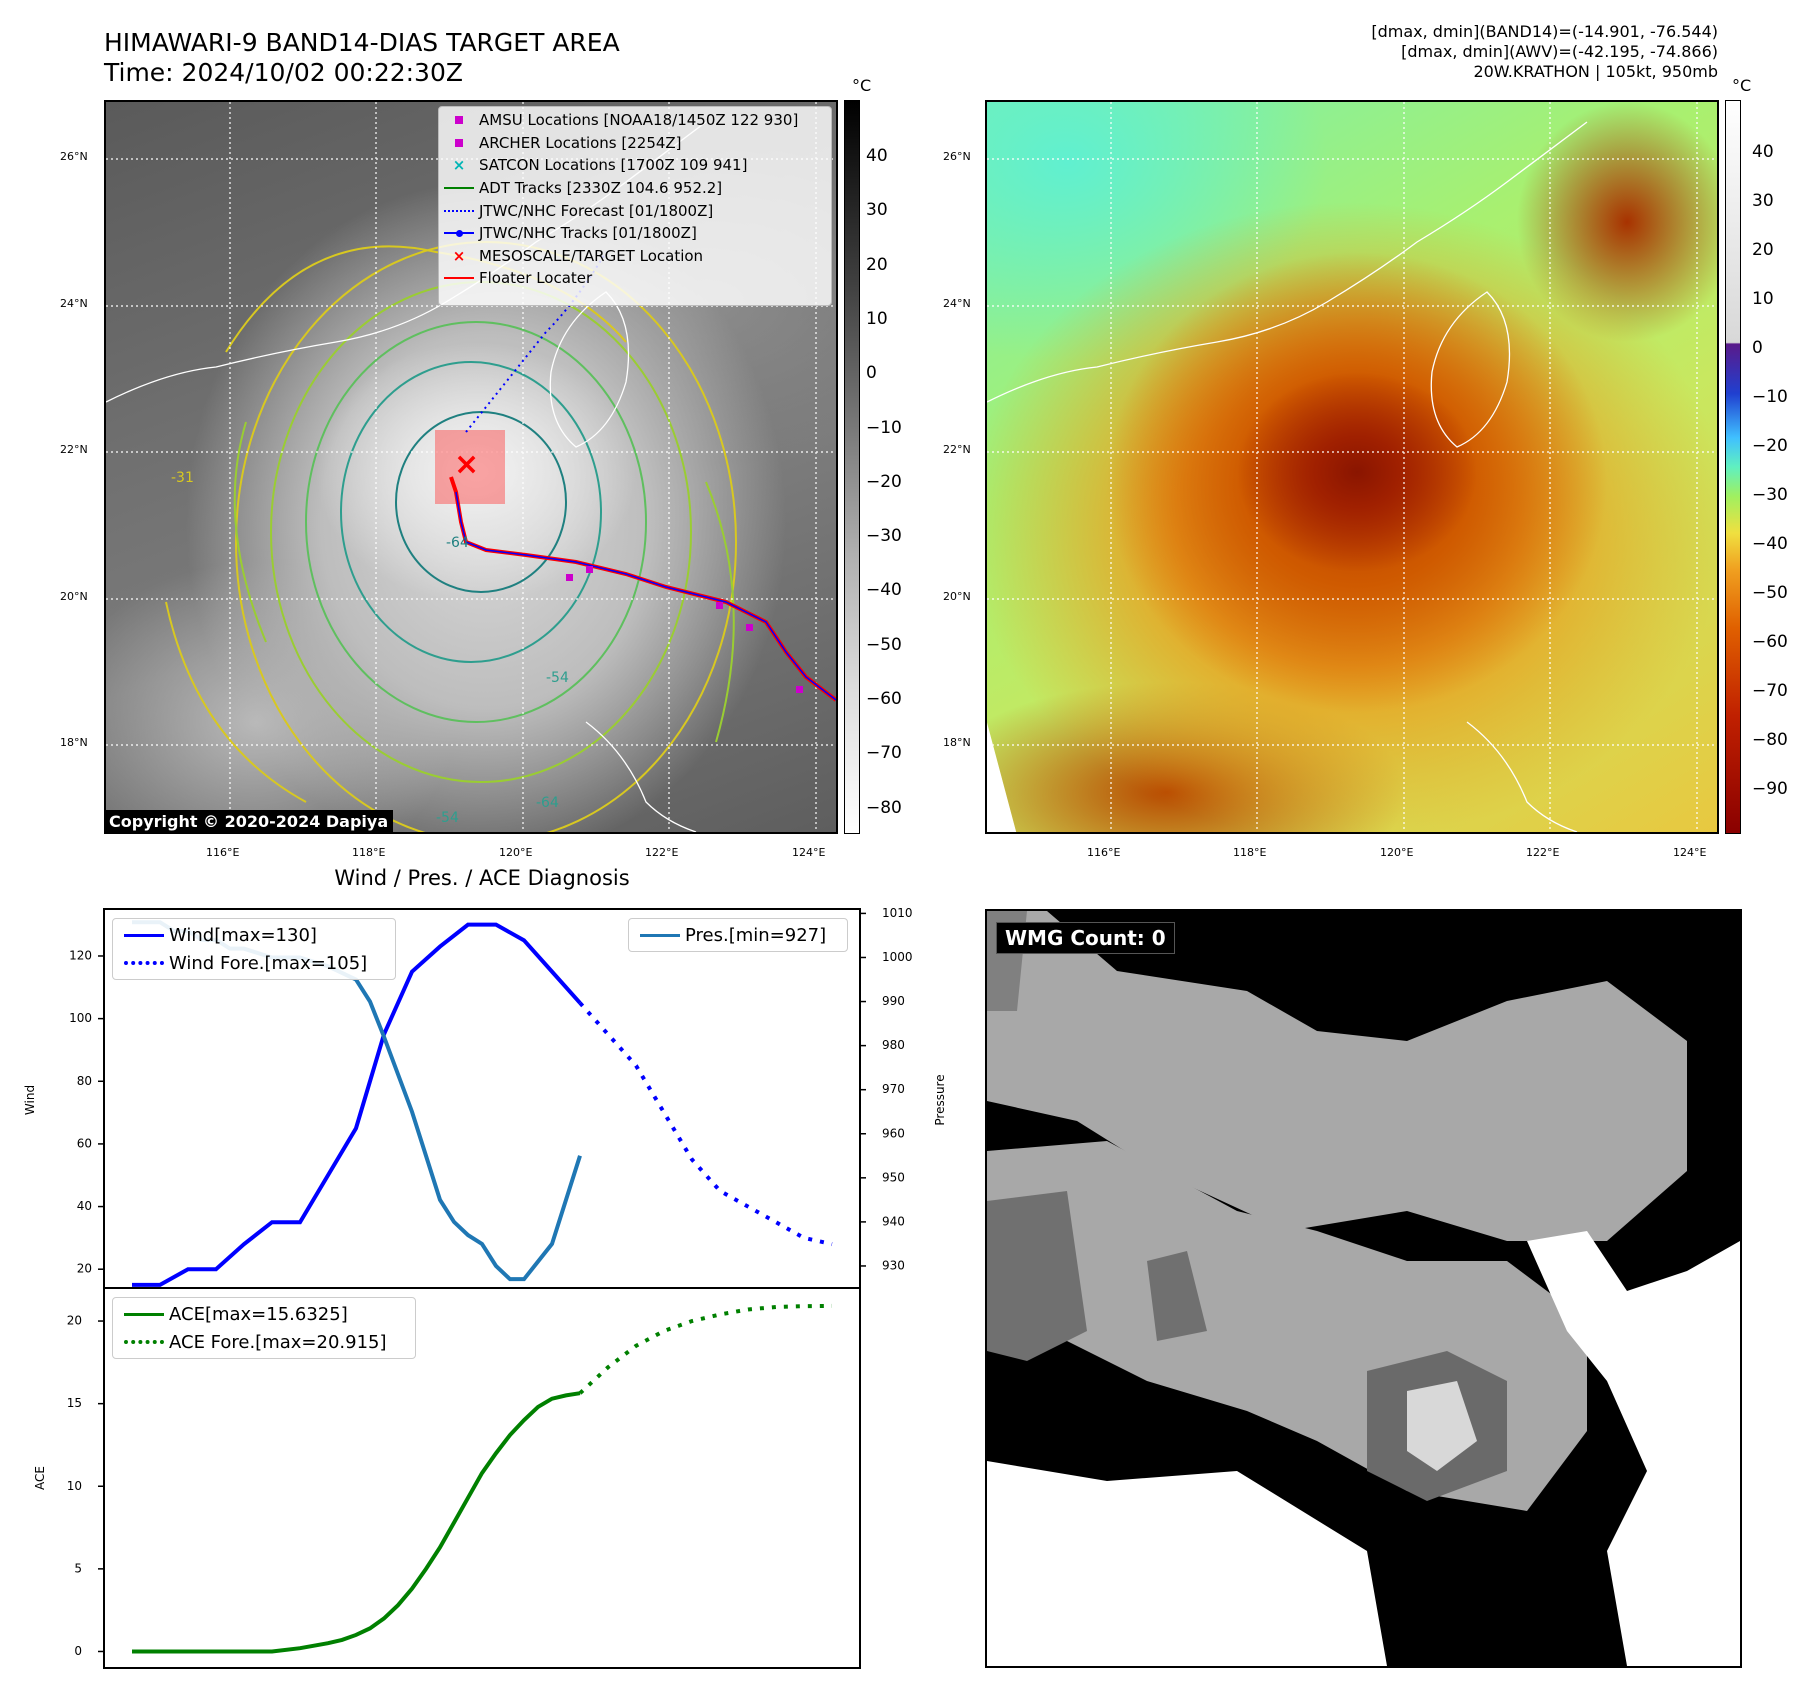  Describe the element at coordinates (1770, 740) in the screenshot. I see `awv-colorbar-tick: −80` at that location.